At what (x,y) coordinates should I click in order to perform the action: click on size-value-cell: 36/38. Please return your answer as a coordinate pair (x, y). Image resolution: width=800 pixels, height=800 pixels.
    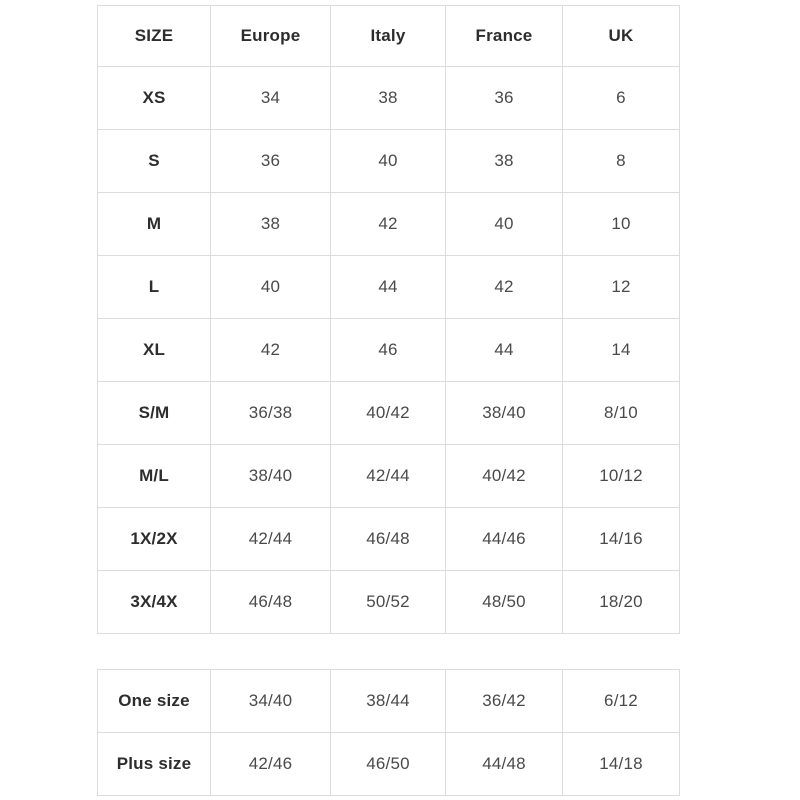
    Looking at the image, I should click on (270, 413).